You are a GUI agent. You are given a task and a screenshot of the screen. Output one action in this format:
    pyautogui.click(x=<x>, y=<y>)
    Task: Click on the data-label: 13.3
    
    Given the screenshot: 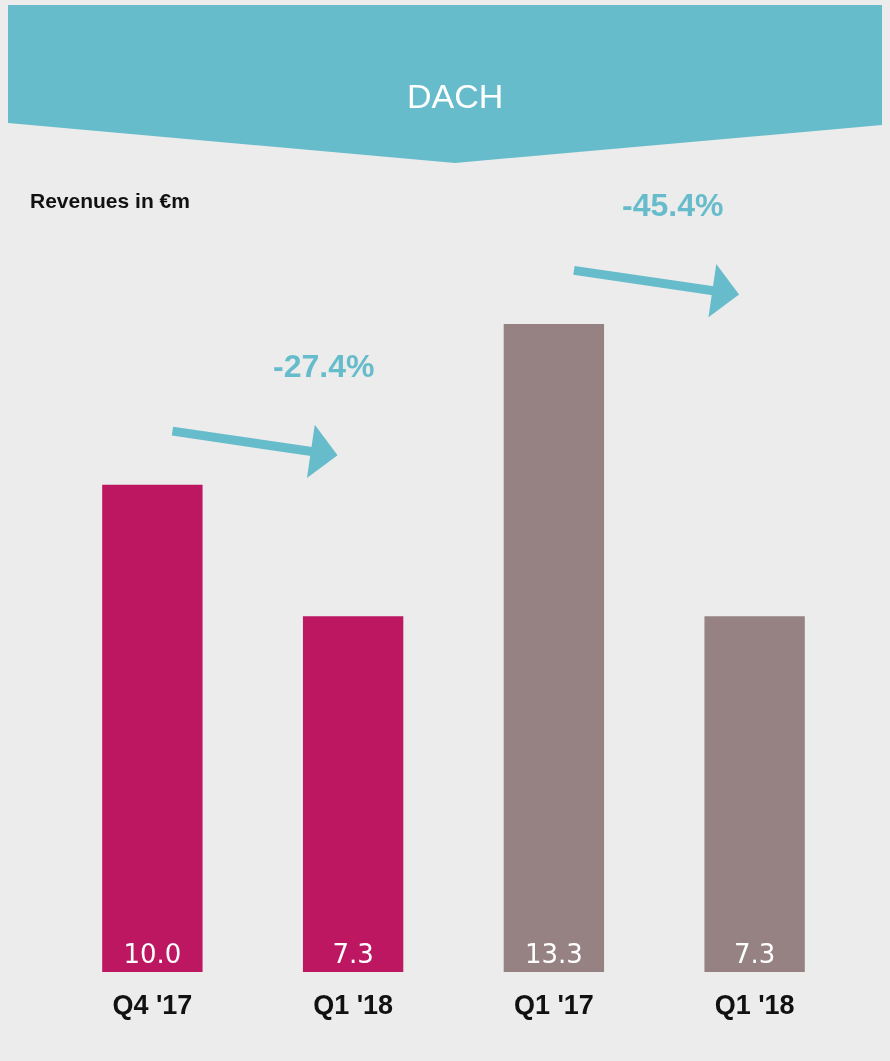 What is the action you would take?
    pyautogui.click(x=553, y=954)
    